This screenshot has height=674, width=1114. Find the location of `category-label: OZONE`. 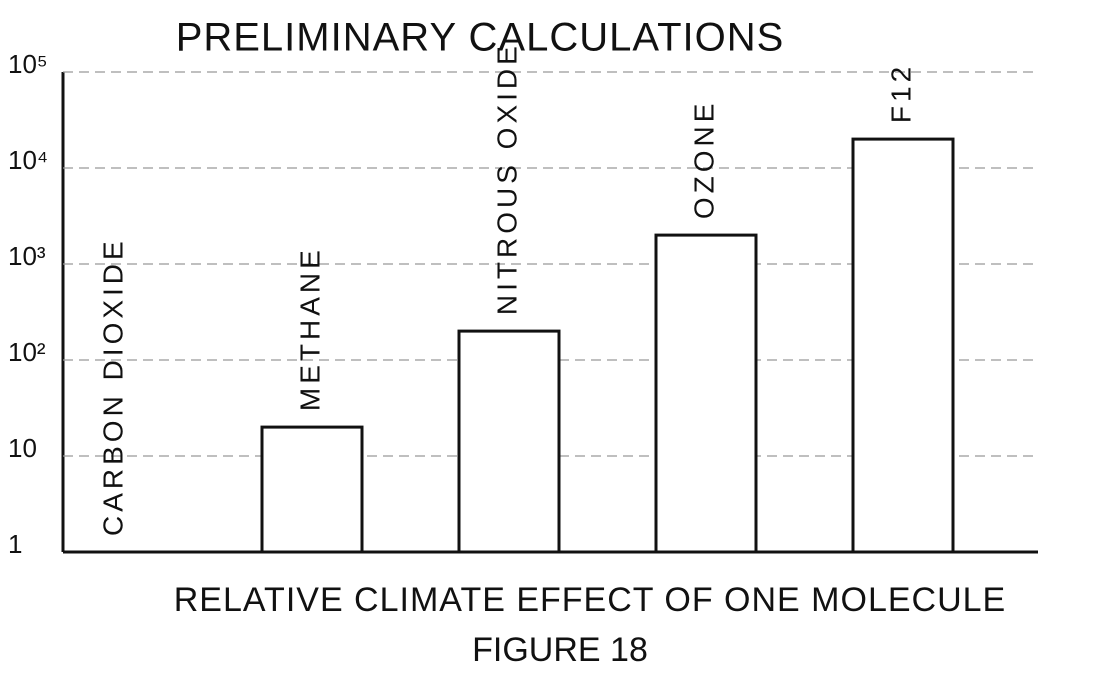

category-label: OZONE is located at coordinates (703, 160).